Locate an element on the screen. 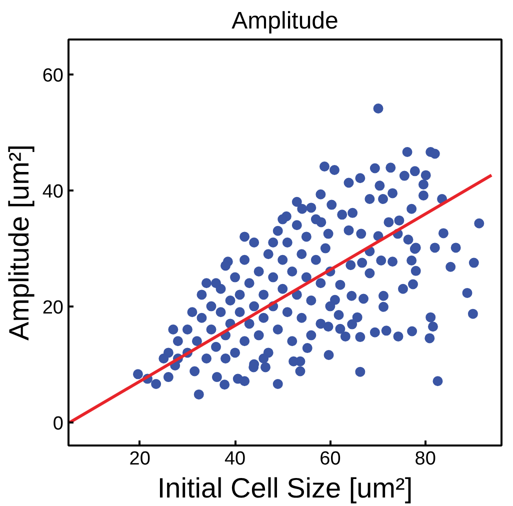 This screenshot has height=506, width=513. chart-title: Amplitude is located at coordinates (285, 21).